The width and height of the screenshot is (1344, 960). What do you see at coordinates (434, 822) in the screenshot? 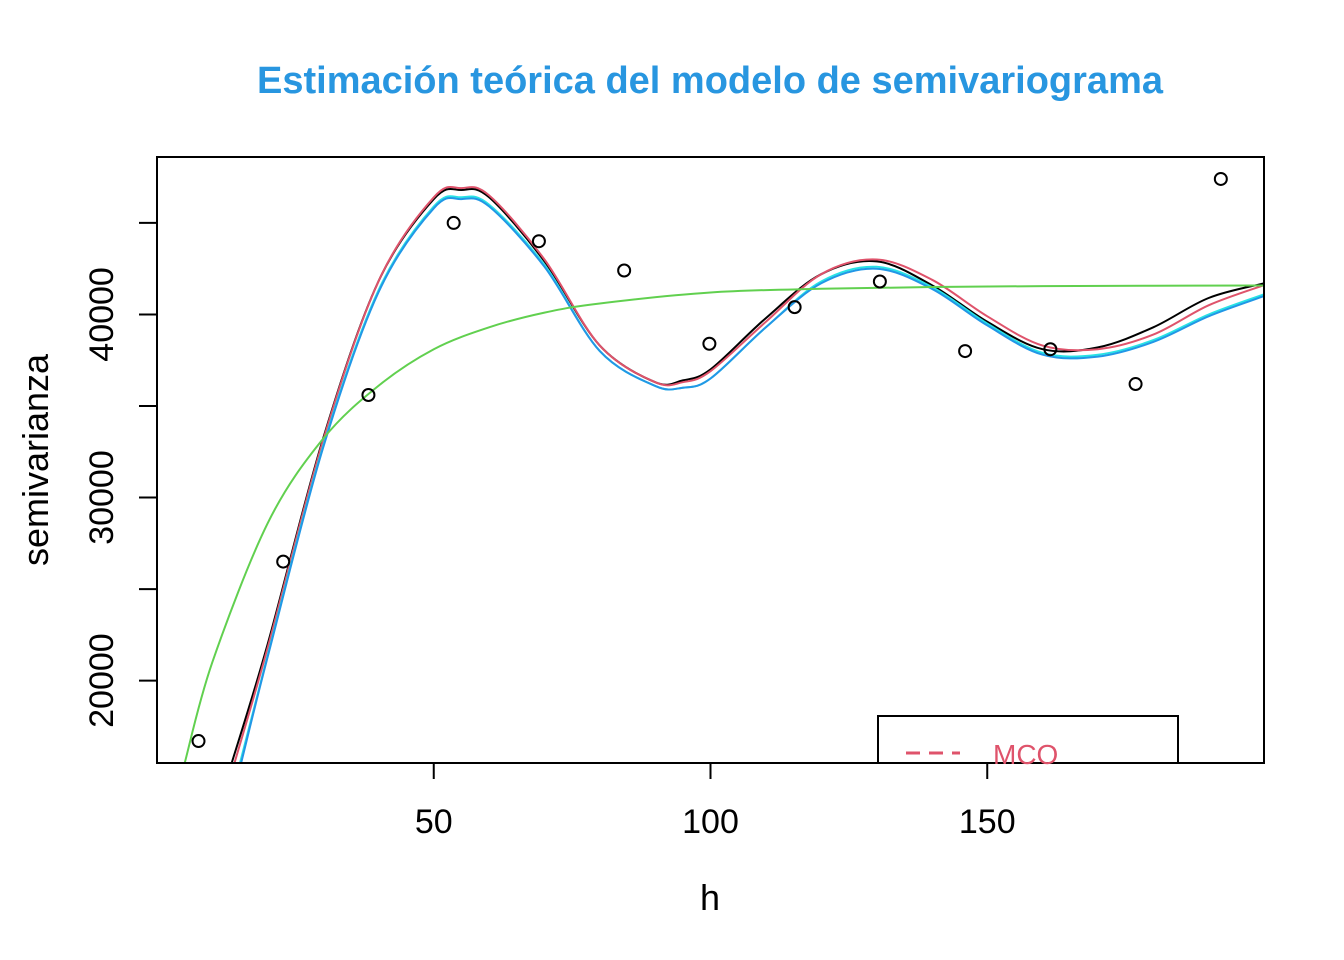
I see `x-tick-label: 50` at bounding box center [434, 822].